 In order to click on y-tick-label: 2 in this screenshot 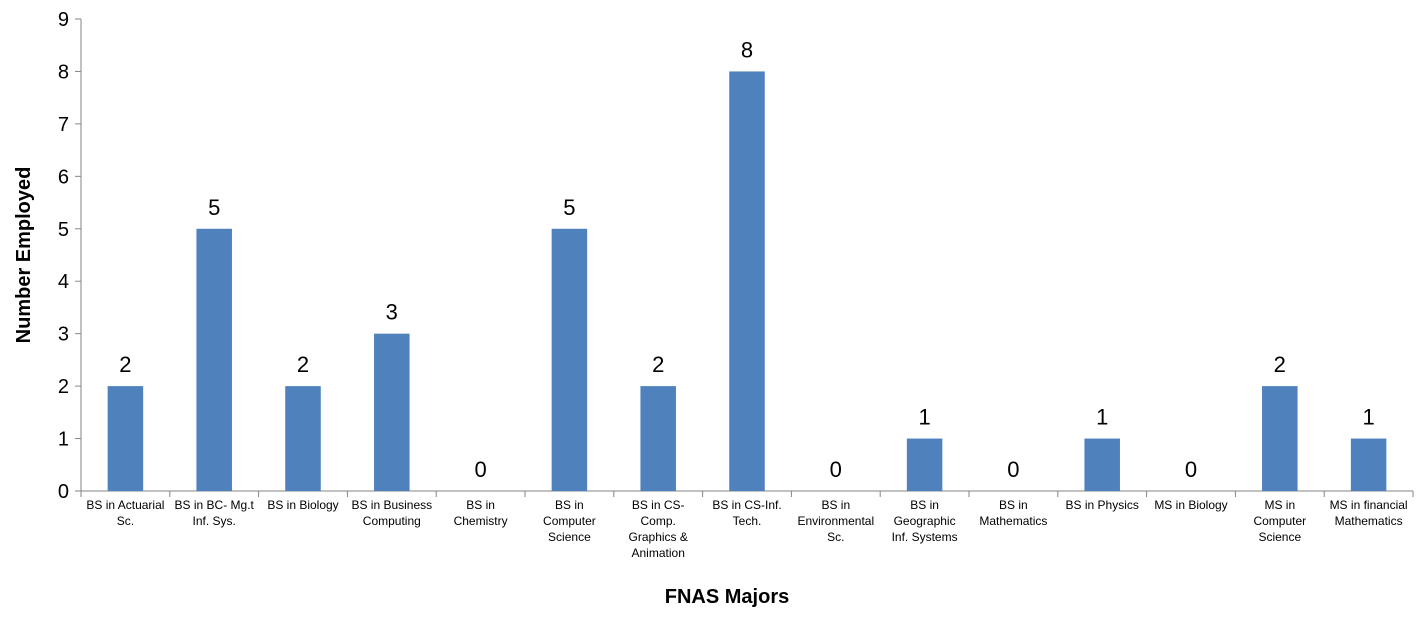, I will do `click(63, 387)`.